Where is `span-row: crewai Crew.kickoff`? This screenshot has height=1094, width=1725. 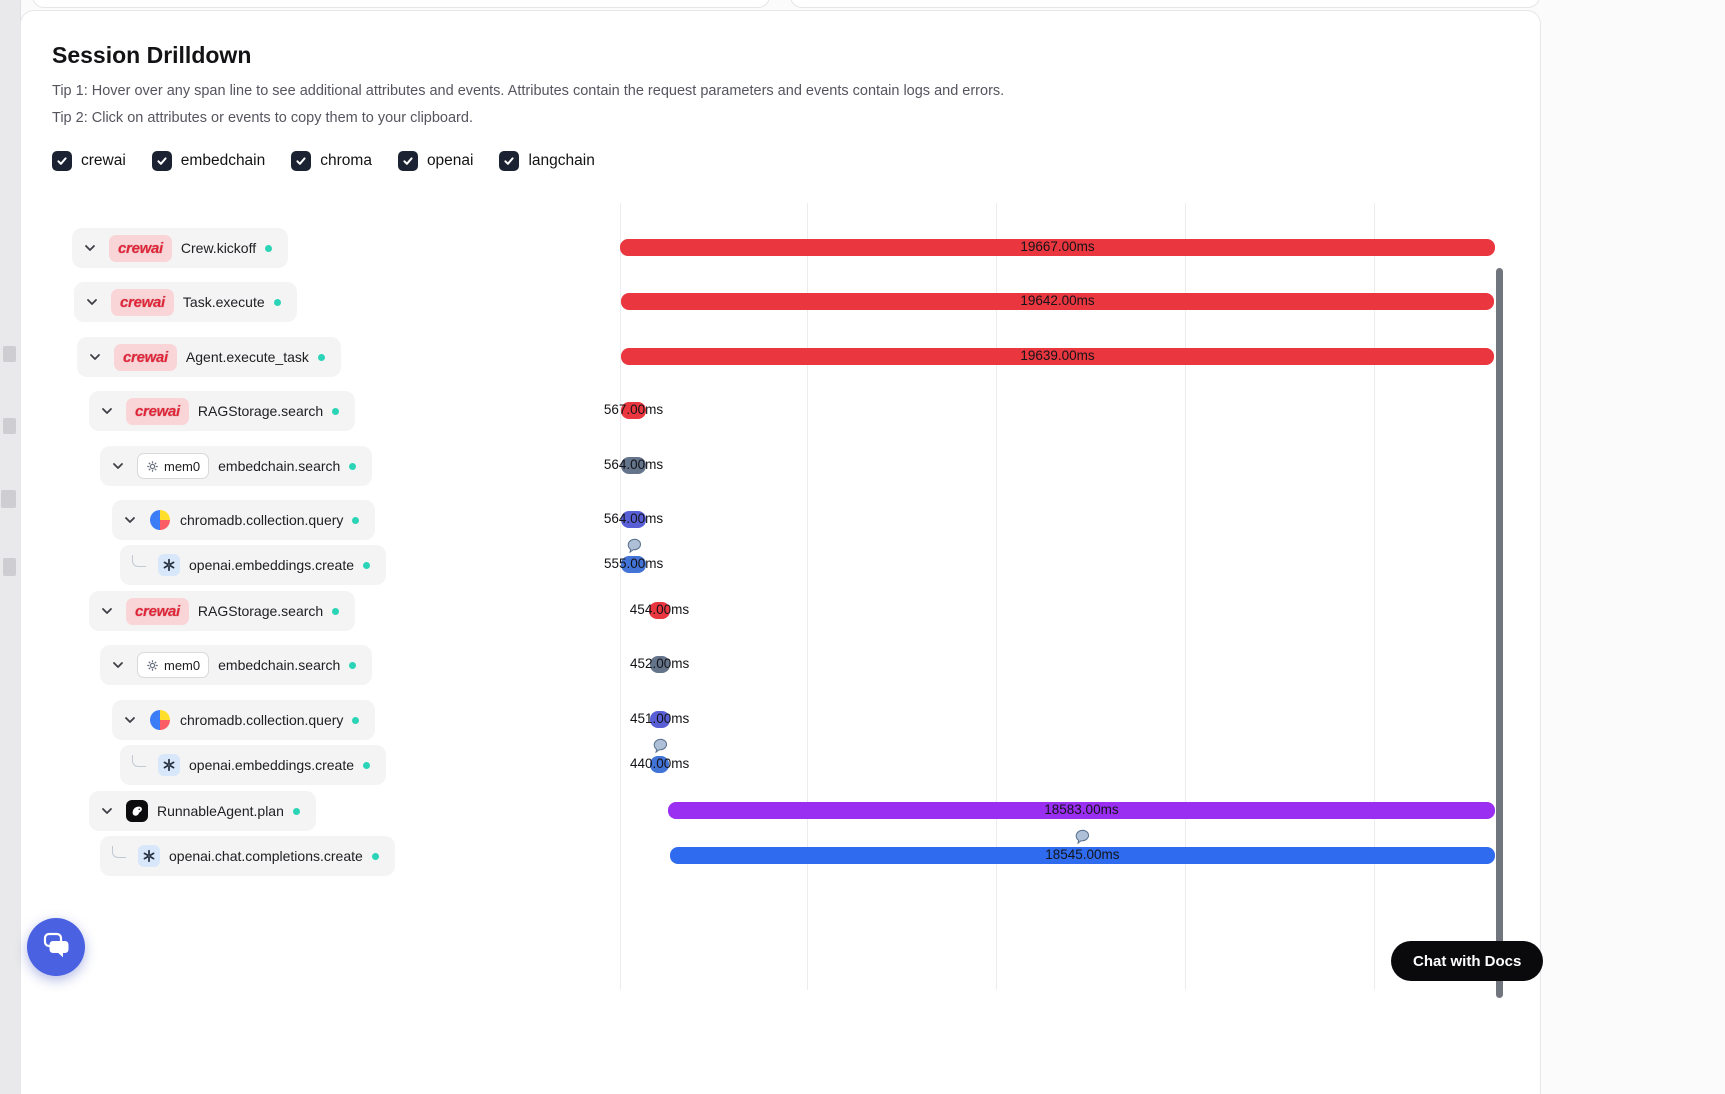
span-row: crewai Crew.kickoff is located at coordinates (180, 248).